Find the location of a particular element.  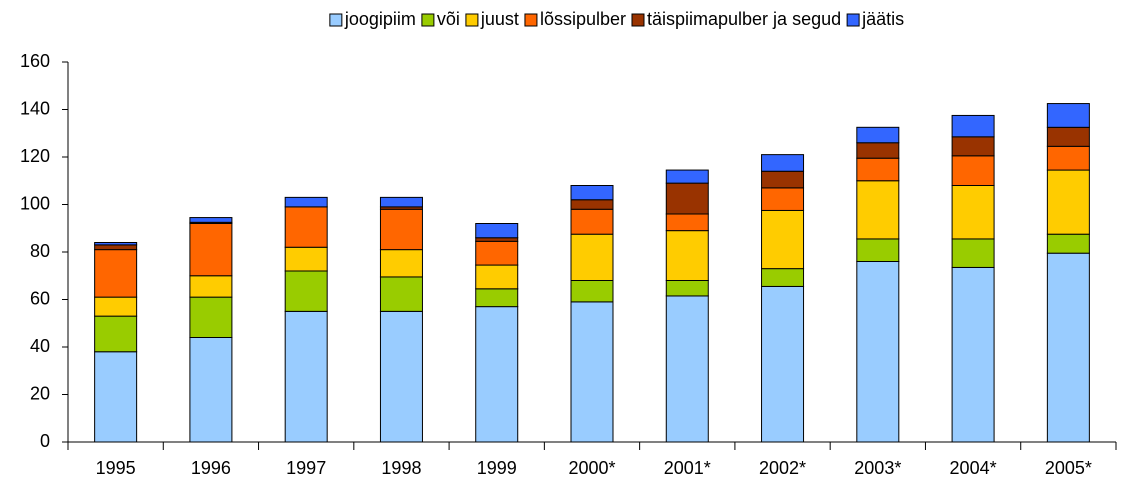

y-tick-label: 0 is located at coordinates (45, 441).